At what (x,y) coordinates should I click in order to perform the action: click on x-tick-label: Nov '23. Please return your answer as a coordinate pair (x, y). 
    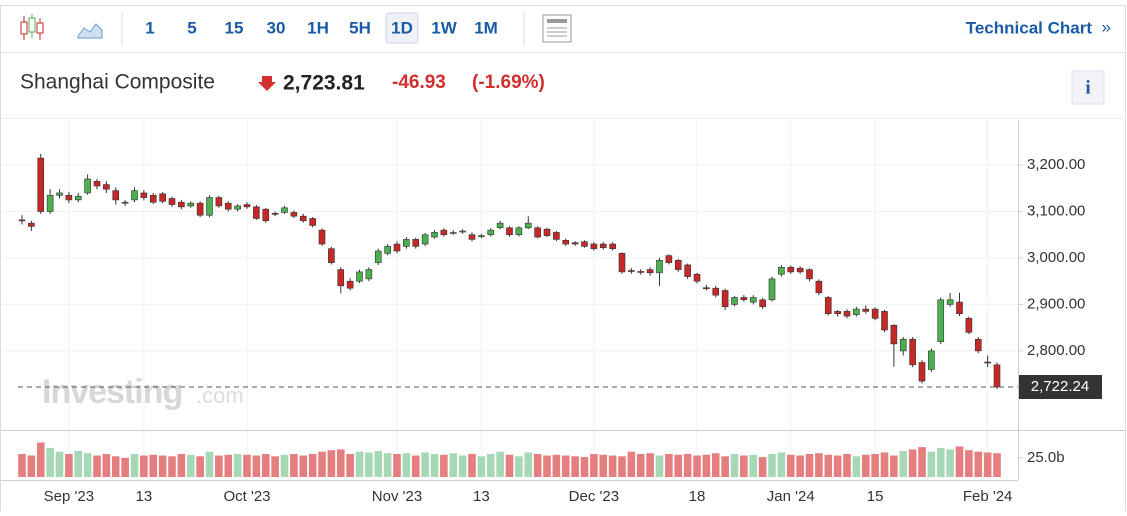
    Looking at the image, I should click on (397, 496).